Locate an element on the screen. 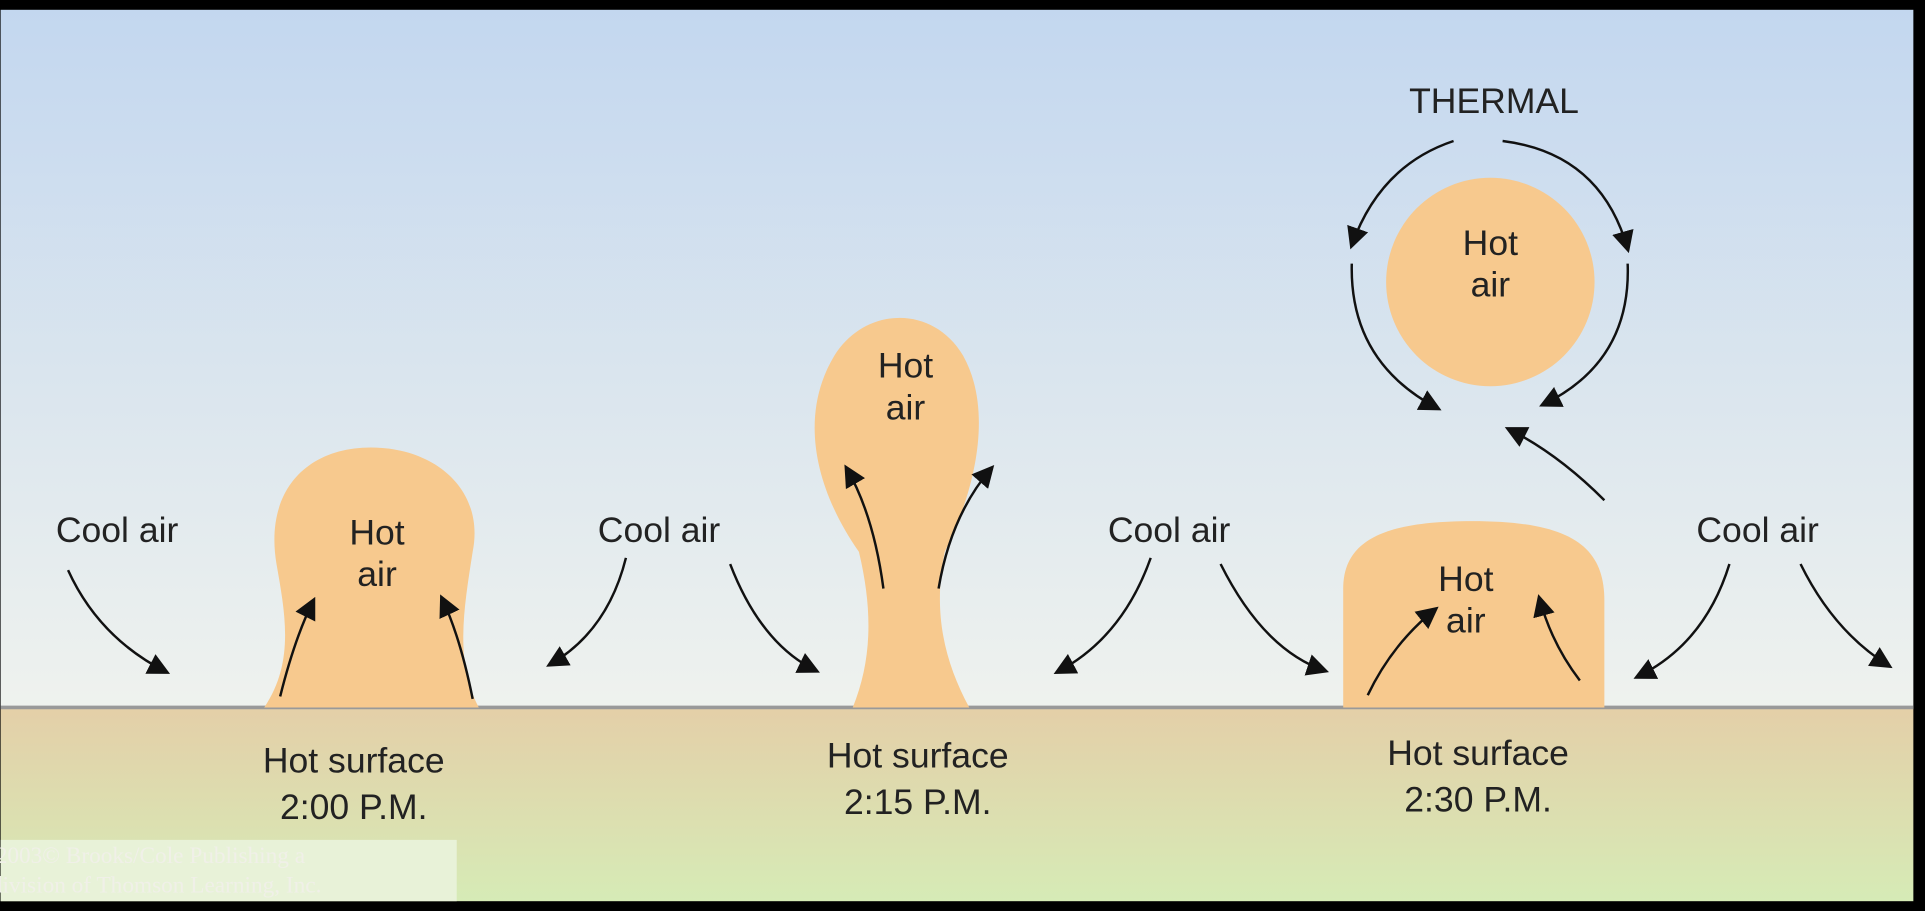  time-label: 2:15 P.M. is located at coordinates (918, 802).